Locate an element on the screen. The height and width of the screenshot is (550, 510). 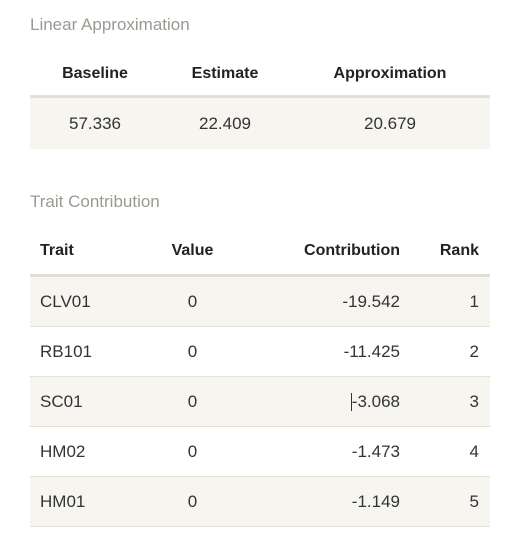
header-approximation: Approximation is located at coordinates (390, 73).